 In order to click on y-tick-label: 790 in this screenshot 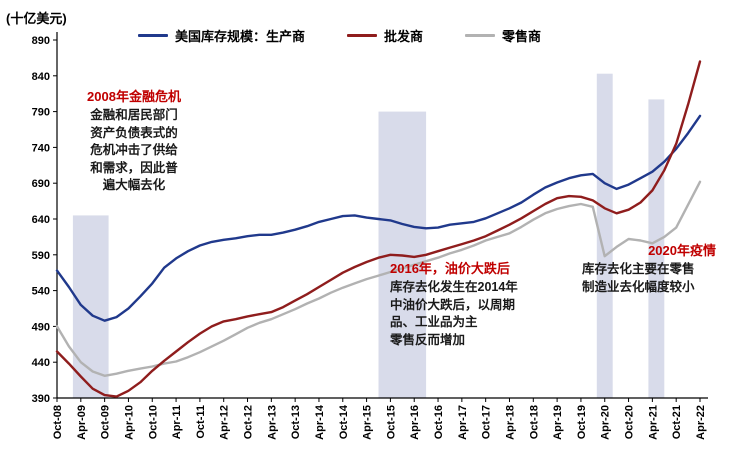, I will do `click(41, 113)`.